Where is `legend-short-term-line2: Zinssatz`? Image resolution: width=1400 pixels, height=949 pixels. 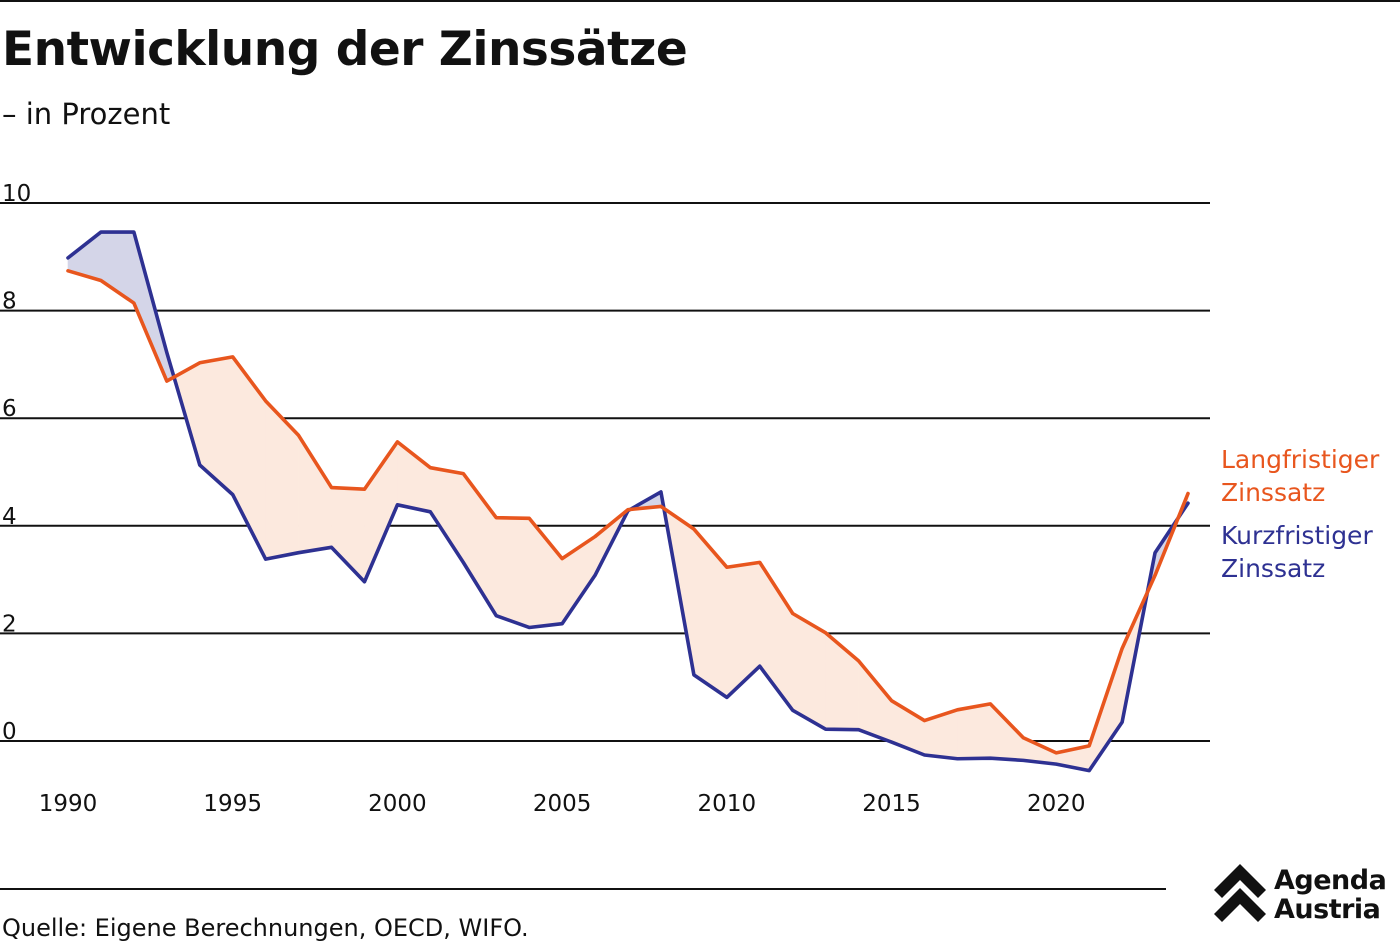 legend-short-term-line2: Zinssatz is located at coordinates (1273, 568).